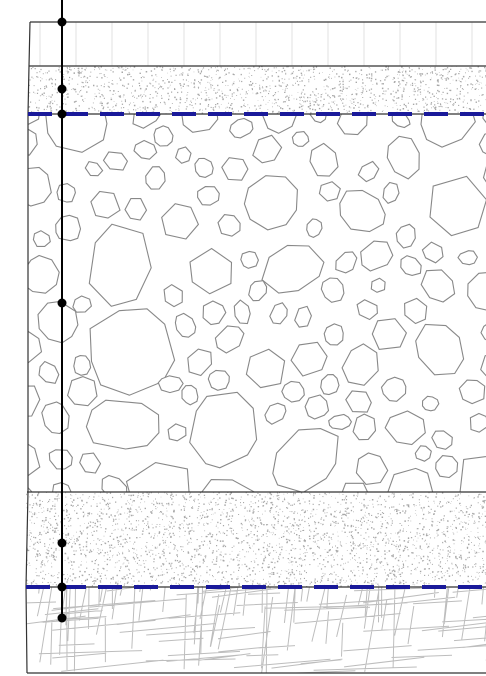 The image size is (486, 676). I want to click on borehole-markers, so click(62, 320).